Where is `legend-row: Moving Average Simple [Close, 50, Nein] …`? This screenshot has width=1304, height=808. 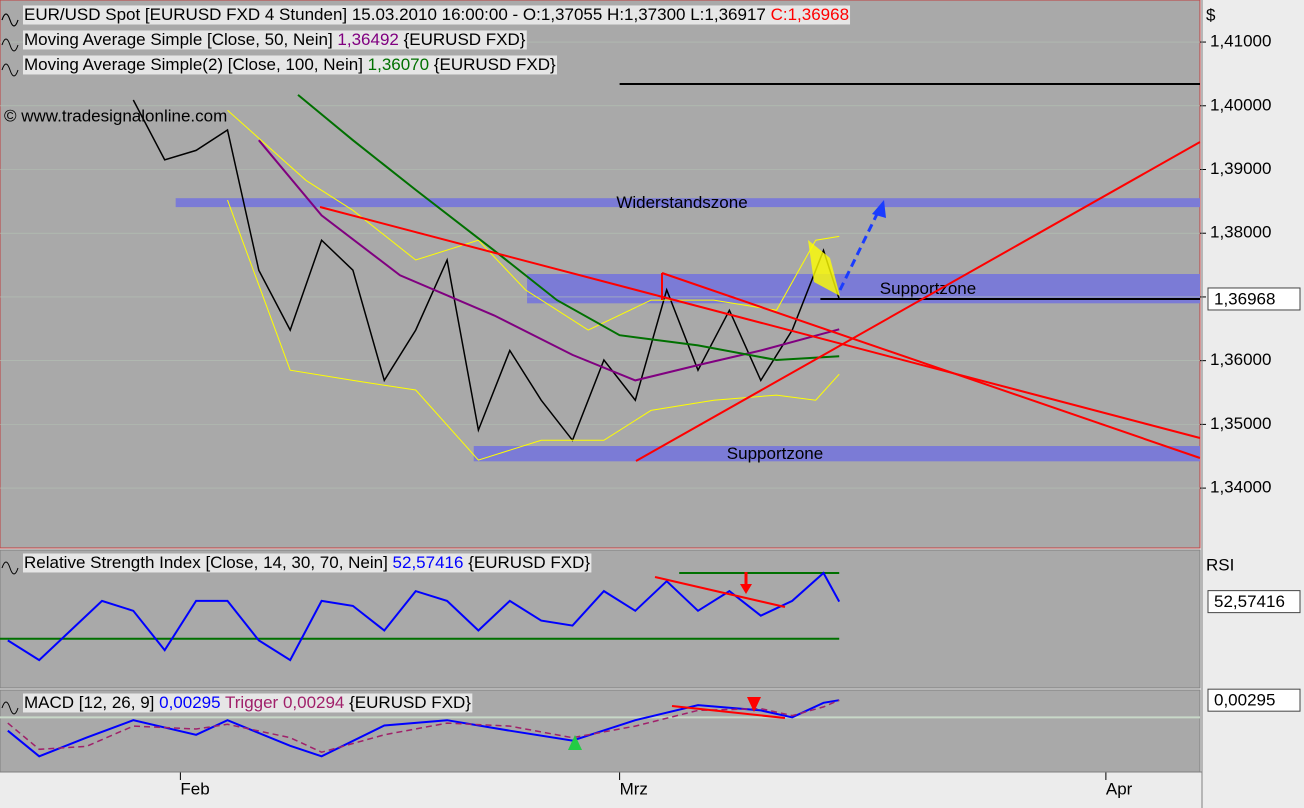 legend-row: Moving Average Simple [Close, 50, Nein] … is located at coordinates (264, 41).